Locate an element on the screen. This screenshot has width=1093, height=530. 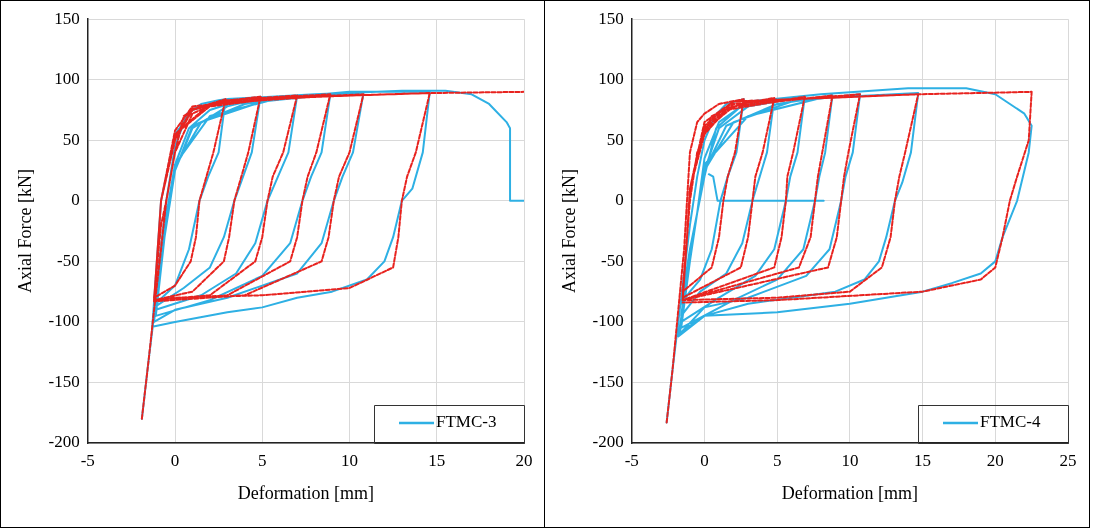
x-tick-label: 25 is located at coordinates (1068, 460).